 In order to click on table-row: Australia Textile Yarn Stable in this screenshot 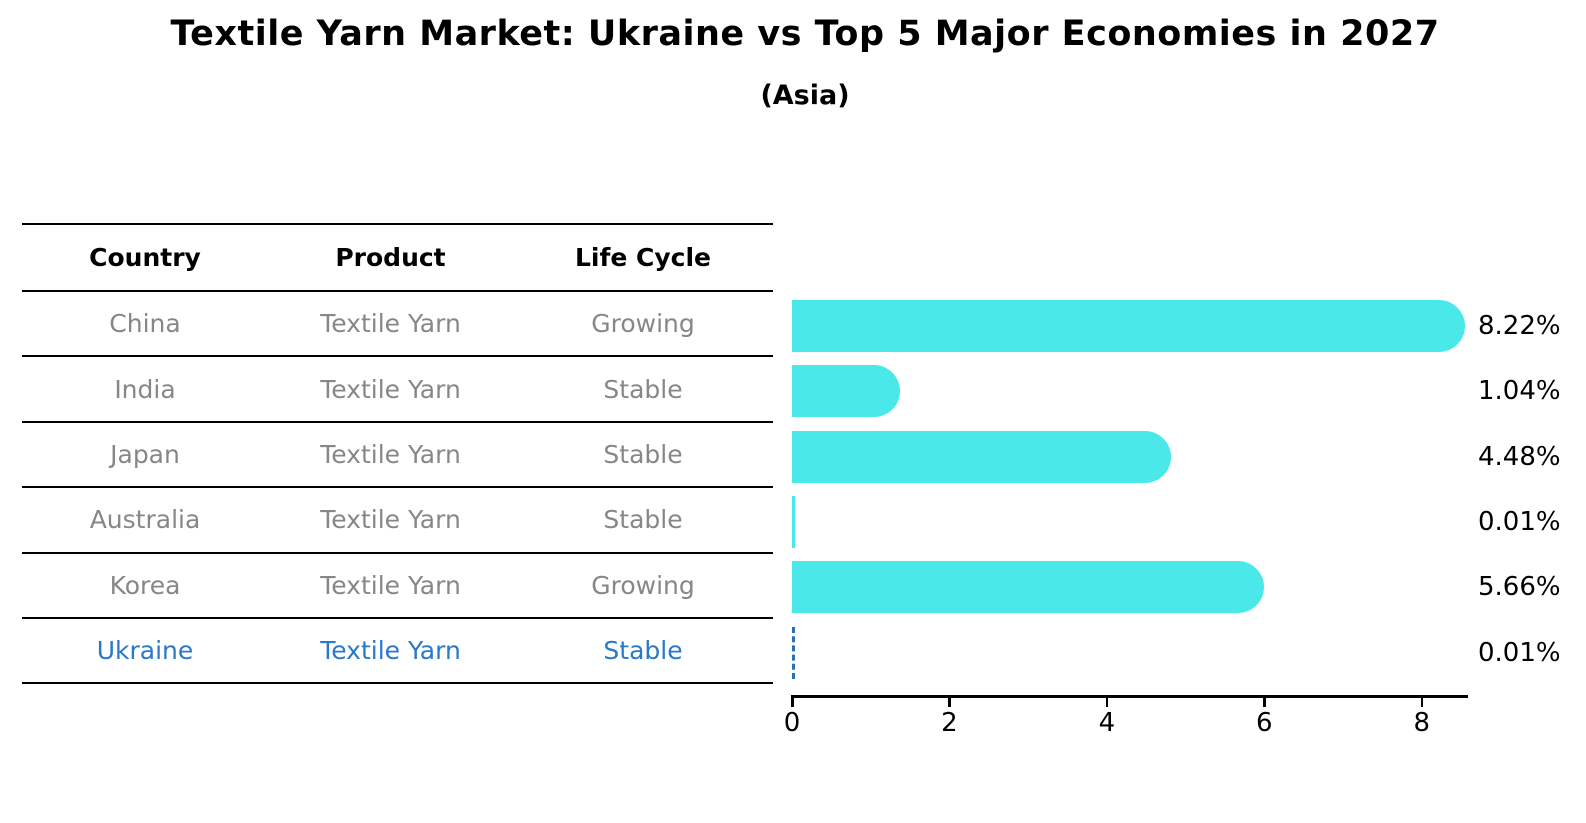, I will do `click(397, 521)`.